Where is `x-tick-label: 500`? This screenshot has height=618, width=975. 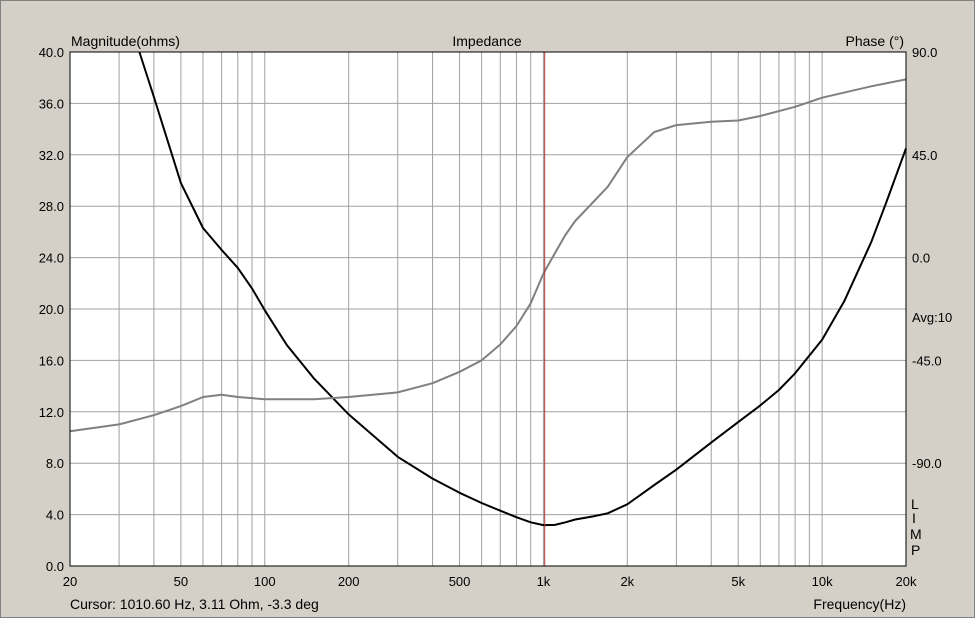
x-tick-label: 500 is located at coordinates (460, 581).